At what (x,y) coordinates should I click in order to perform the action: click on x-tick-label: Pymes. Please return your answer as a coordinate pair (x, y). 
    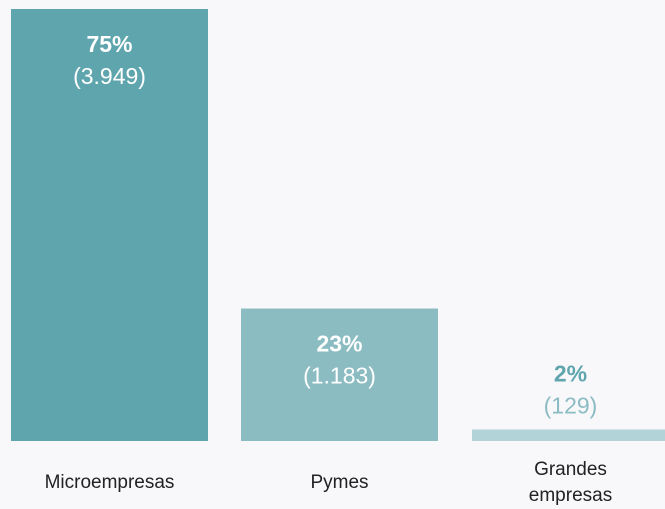
    Looking at the image, I should click on (339, 482).